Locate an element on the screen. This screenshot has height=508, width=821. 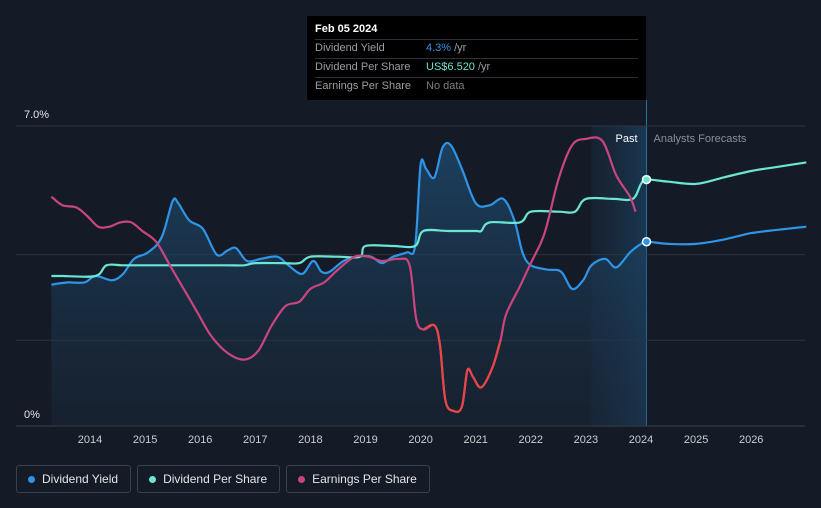
legend-label: Dividend Per Share is located at coordinates (215, 479).